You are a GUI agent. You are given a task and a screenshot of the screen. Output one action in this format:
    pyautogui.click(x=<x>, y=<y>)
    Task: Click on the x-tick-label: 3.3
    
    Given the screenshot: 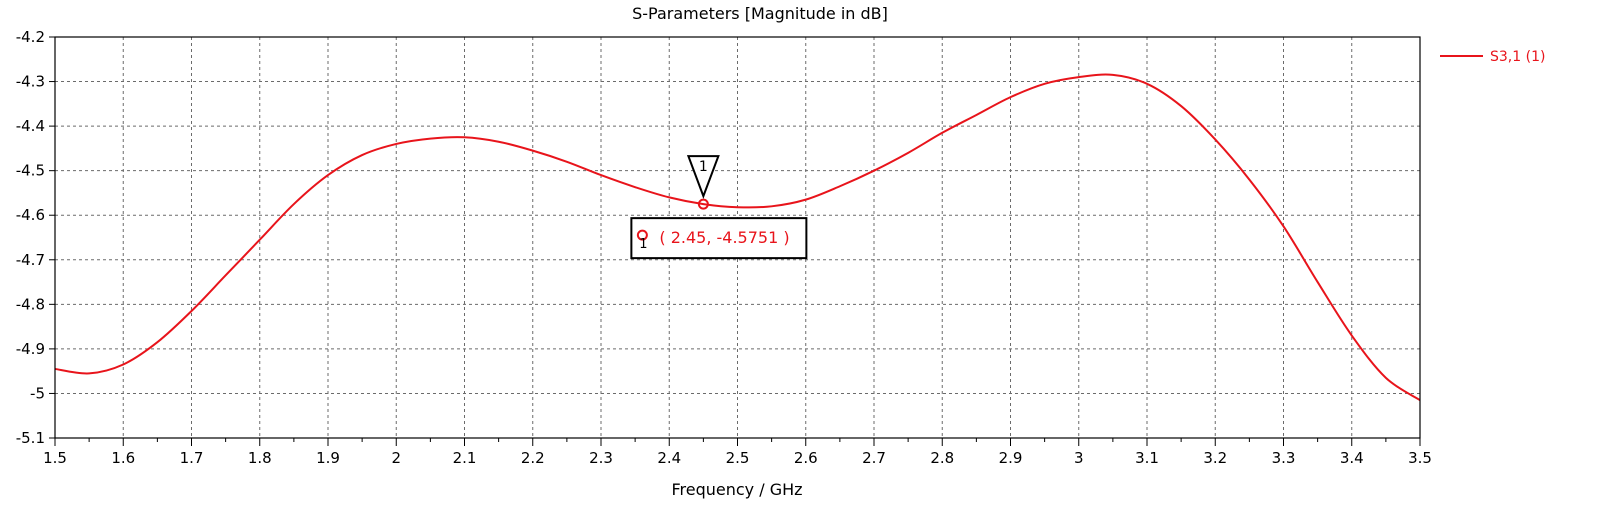 What is the action you would take?
    pyautogui.click(x=1284, y=458)
    